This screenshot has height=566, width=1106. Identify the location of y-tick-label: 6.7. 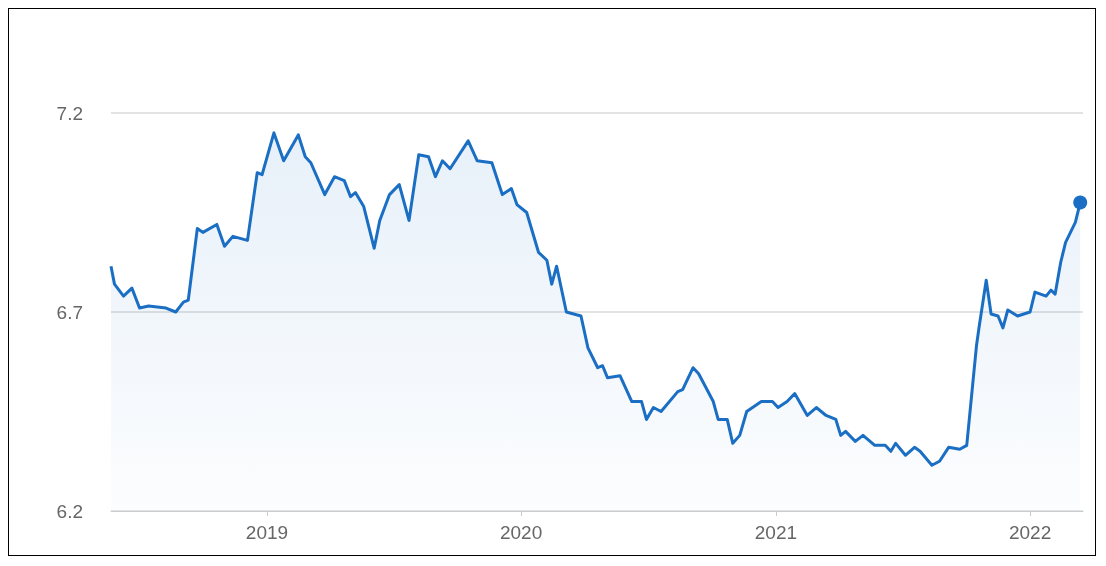
(69, 312).